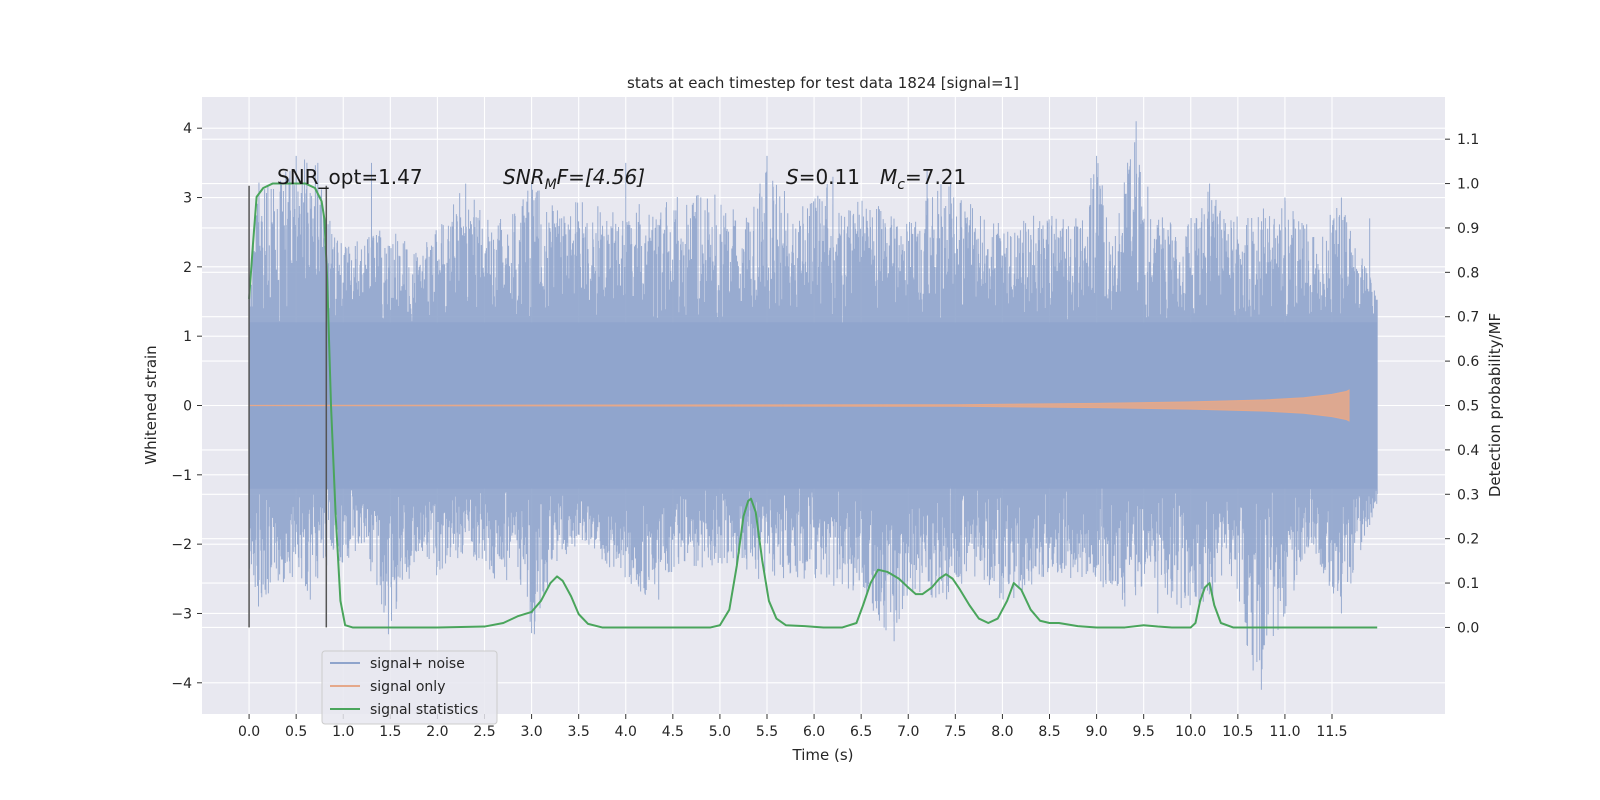 The image size is (1600, 800). Describe the element at coordinates (296, 732) in the screenshot. I see `x-tick-label: 0.5` at that location.